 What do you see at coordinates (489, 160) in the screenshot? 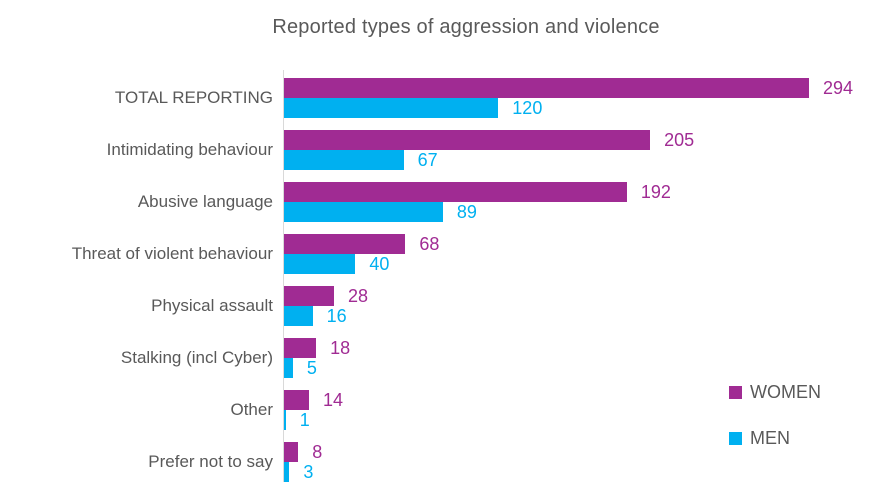
I see `bar-row: 67` at bounding box center [489, 160].